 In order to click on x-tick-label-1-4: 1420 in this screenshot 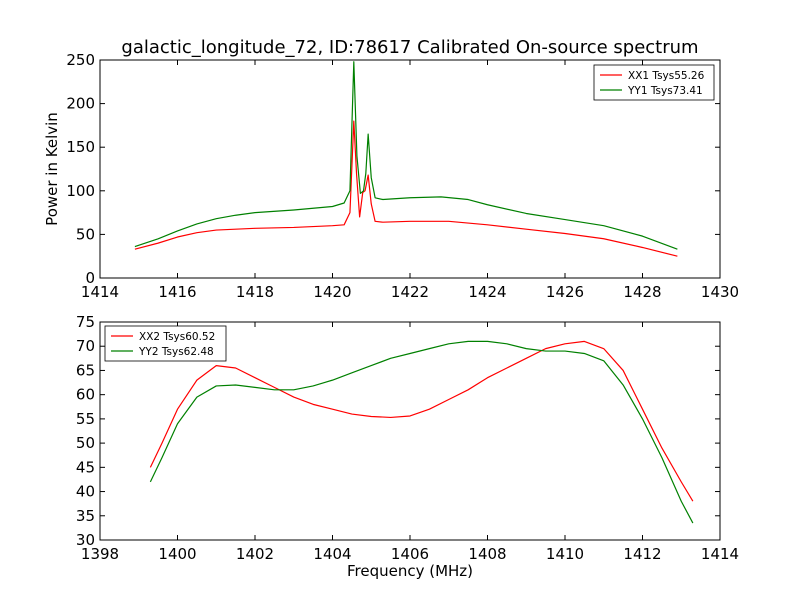, I will do `click(332, 292)`.